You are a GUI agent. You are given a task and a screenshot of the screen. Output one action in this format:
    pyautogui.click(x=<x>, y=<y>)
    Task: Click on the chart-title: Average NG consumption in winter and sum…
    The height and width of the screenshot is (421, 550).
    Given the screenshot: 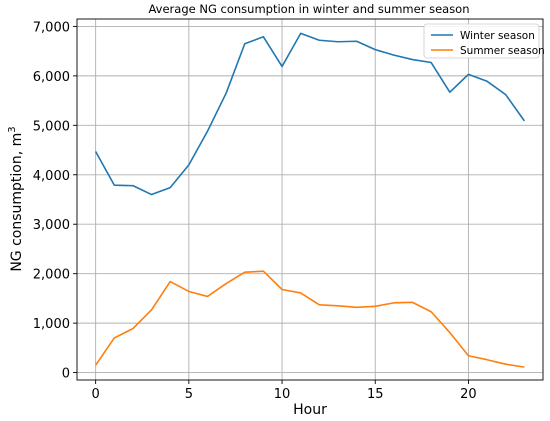 What is the action you would take?
    pyautogui.click(x=308, y=9)
    